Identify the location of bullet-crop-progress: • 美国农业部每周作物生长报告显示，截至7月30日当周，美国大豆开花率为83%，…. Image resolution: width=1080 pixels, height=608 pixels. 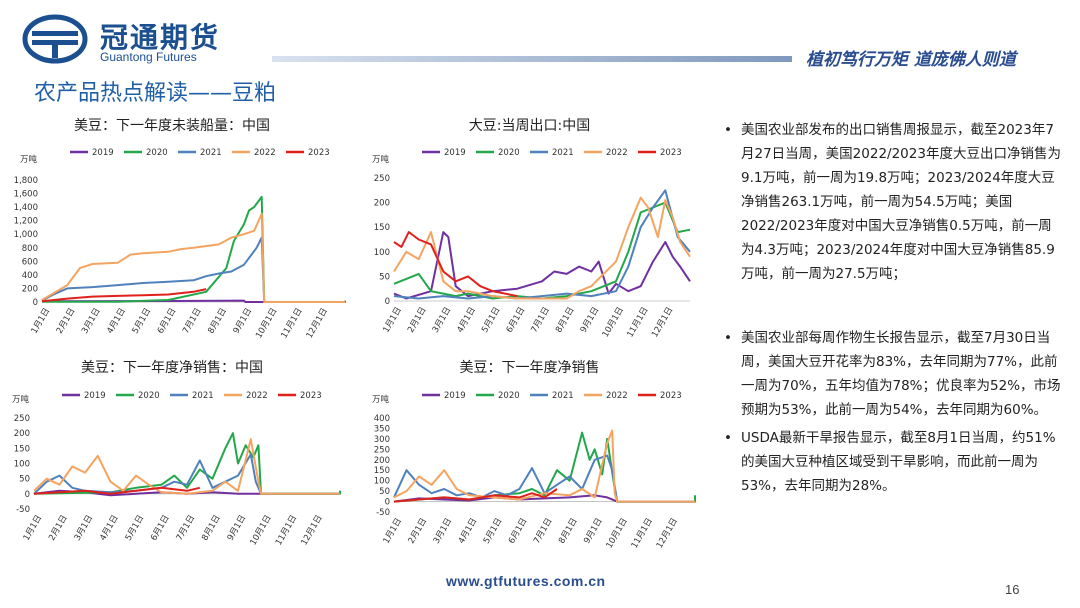
(894, 374).